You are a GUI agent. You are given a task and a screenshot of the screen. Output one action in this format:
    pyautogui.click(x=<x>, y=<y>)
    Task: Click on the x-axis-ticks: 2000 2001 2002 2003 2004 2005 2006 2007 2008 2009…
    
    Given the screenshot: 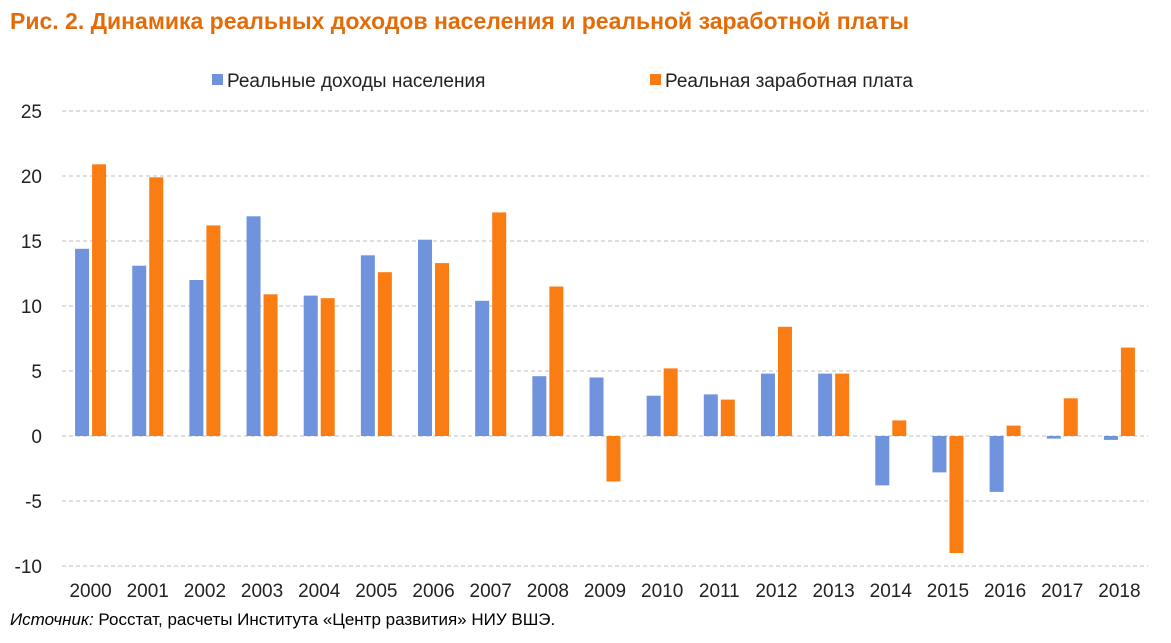 What is the action you would take?
    pyautogui.click(x=604, y=591)
    